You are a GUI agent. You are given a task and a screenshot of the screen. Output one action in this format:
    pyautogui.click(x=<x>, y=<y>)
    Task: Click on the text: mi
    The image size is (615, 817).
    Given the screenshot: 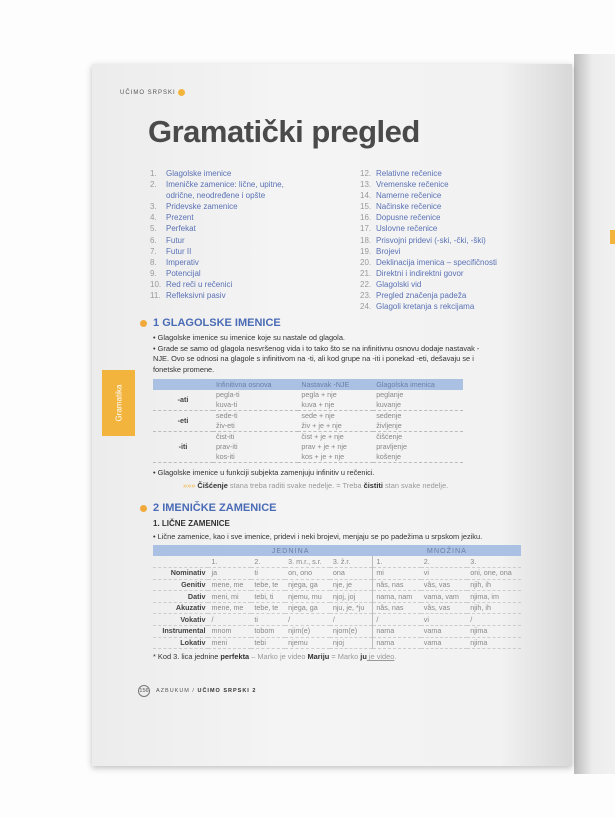 What is the action you would take?
    pyautogui.click(x=396, y=573)
    